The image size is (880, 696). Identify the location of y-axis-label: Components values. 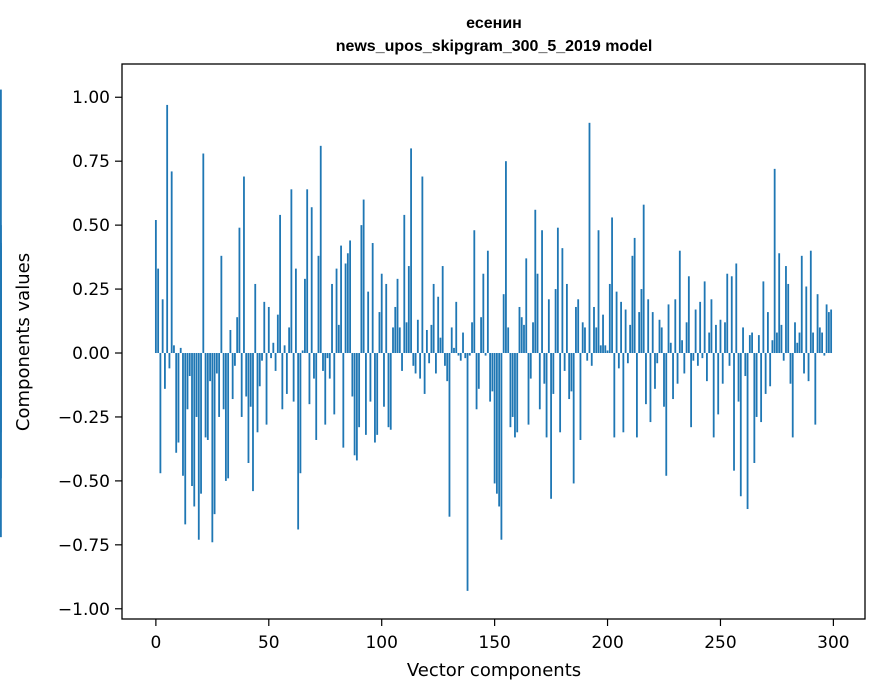
(23, 342).